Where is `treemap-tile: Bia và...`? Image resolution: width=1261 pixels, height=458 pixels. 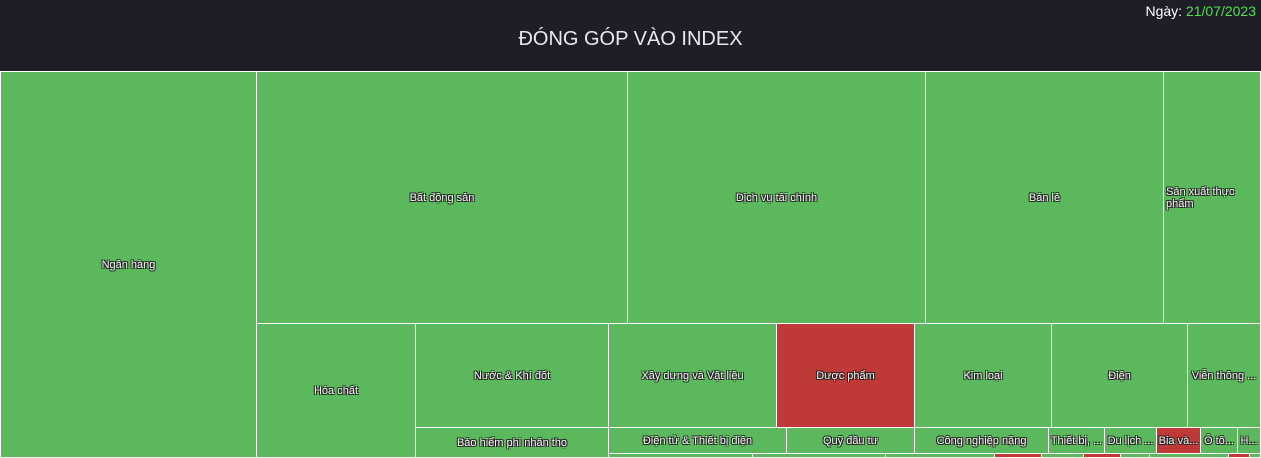
treemap-tile: Bia và... is located at coordinates (1178, 440).